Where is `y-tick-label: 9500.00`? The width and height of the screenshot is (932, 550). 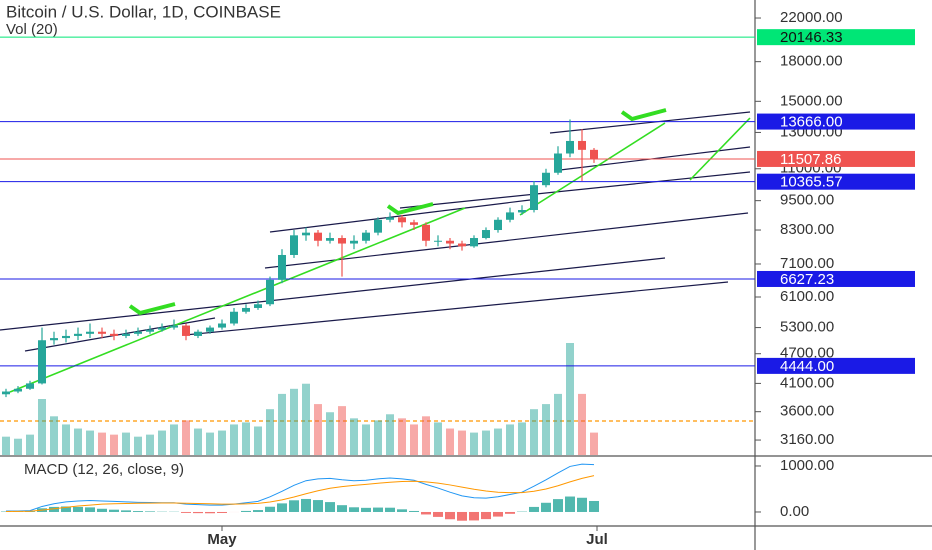 y-tick-label: 9500.00 is located at coordinates (807, 200).